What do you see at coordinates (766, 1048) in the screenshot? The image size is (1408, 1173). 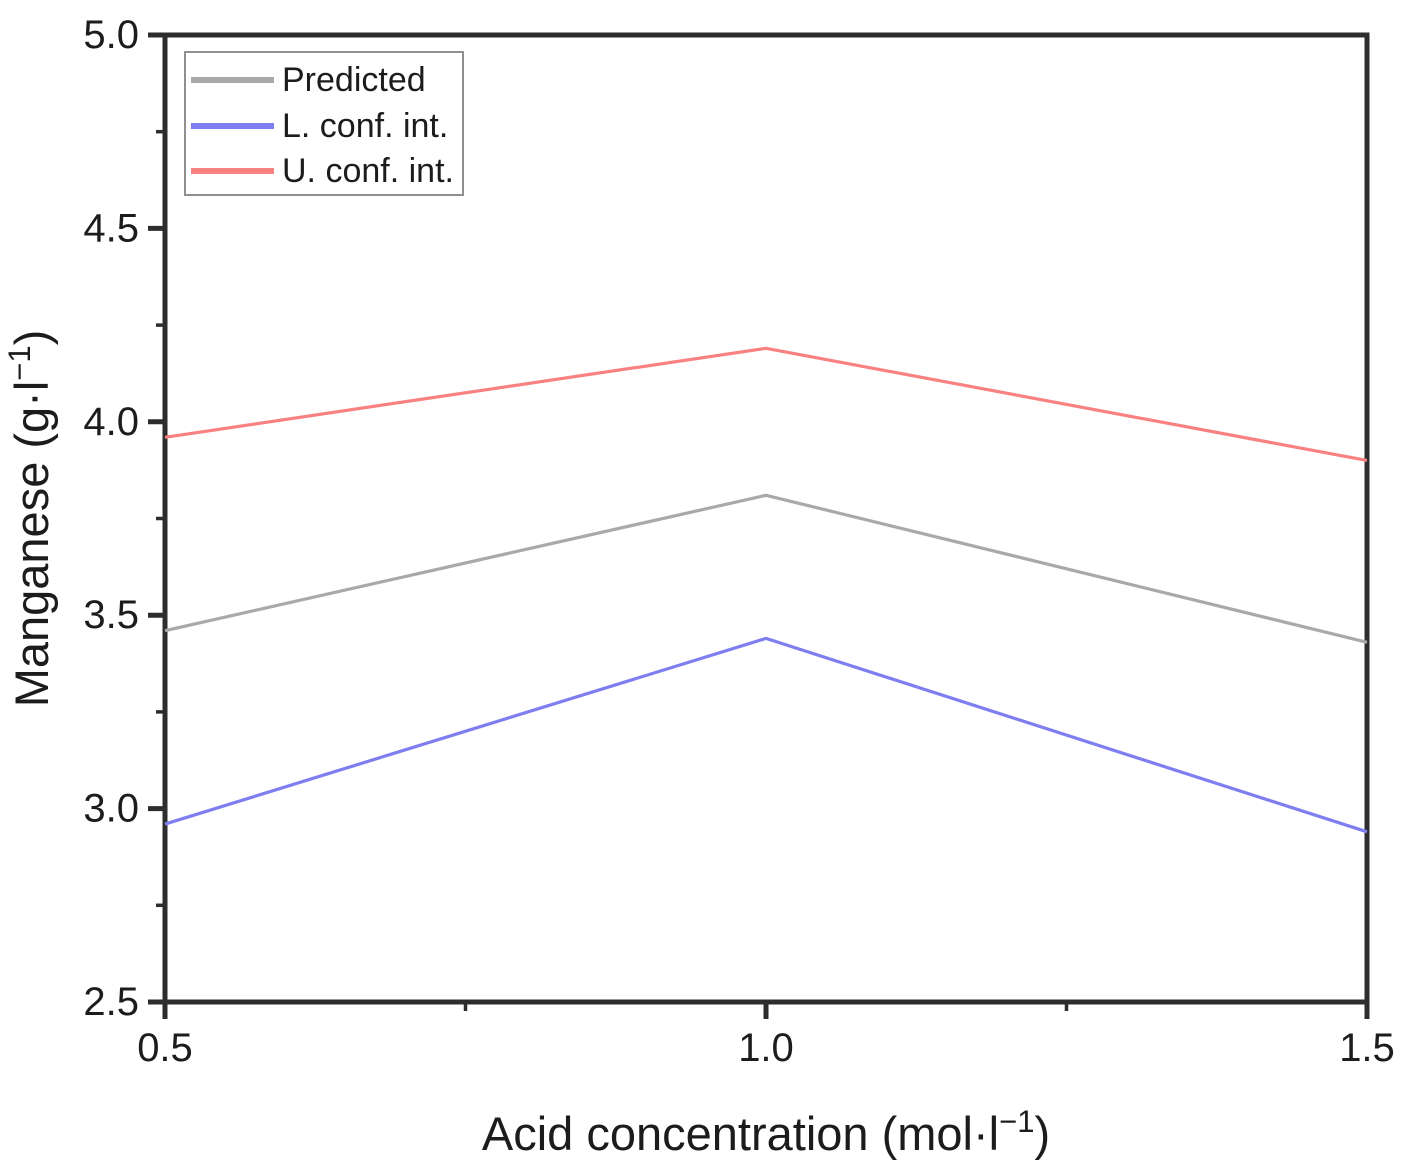 I see `x-axis-tick-label: 1.0` at bounding box center [766, 1048].